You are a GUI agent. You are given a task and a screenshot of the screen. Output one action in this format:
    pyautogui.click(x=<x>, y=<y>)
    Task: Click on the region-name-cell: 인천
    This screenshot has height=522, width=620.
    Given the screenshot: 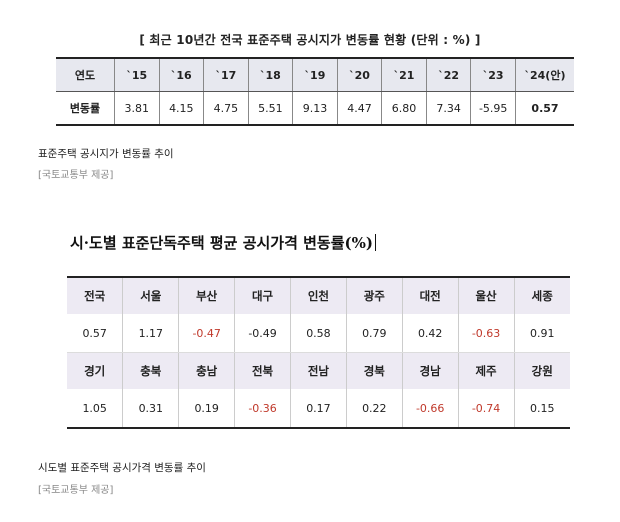 What is the action you would take?
    pyautogui.click(x=318, y=295)
    